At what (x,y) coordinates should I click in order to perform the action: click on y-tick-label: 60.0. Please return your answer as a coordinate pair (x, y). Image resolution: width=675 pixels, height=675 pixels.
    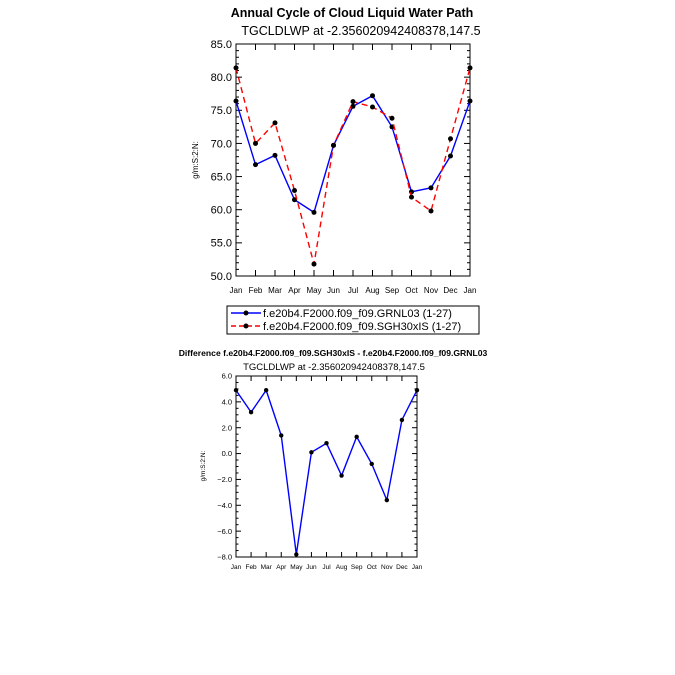
    Looking at the image, I should click on (221, 211).